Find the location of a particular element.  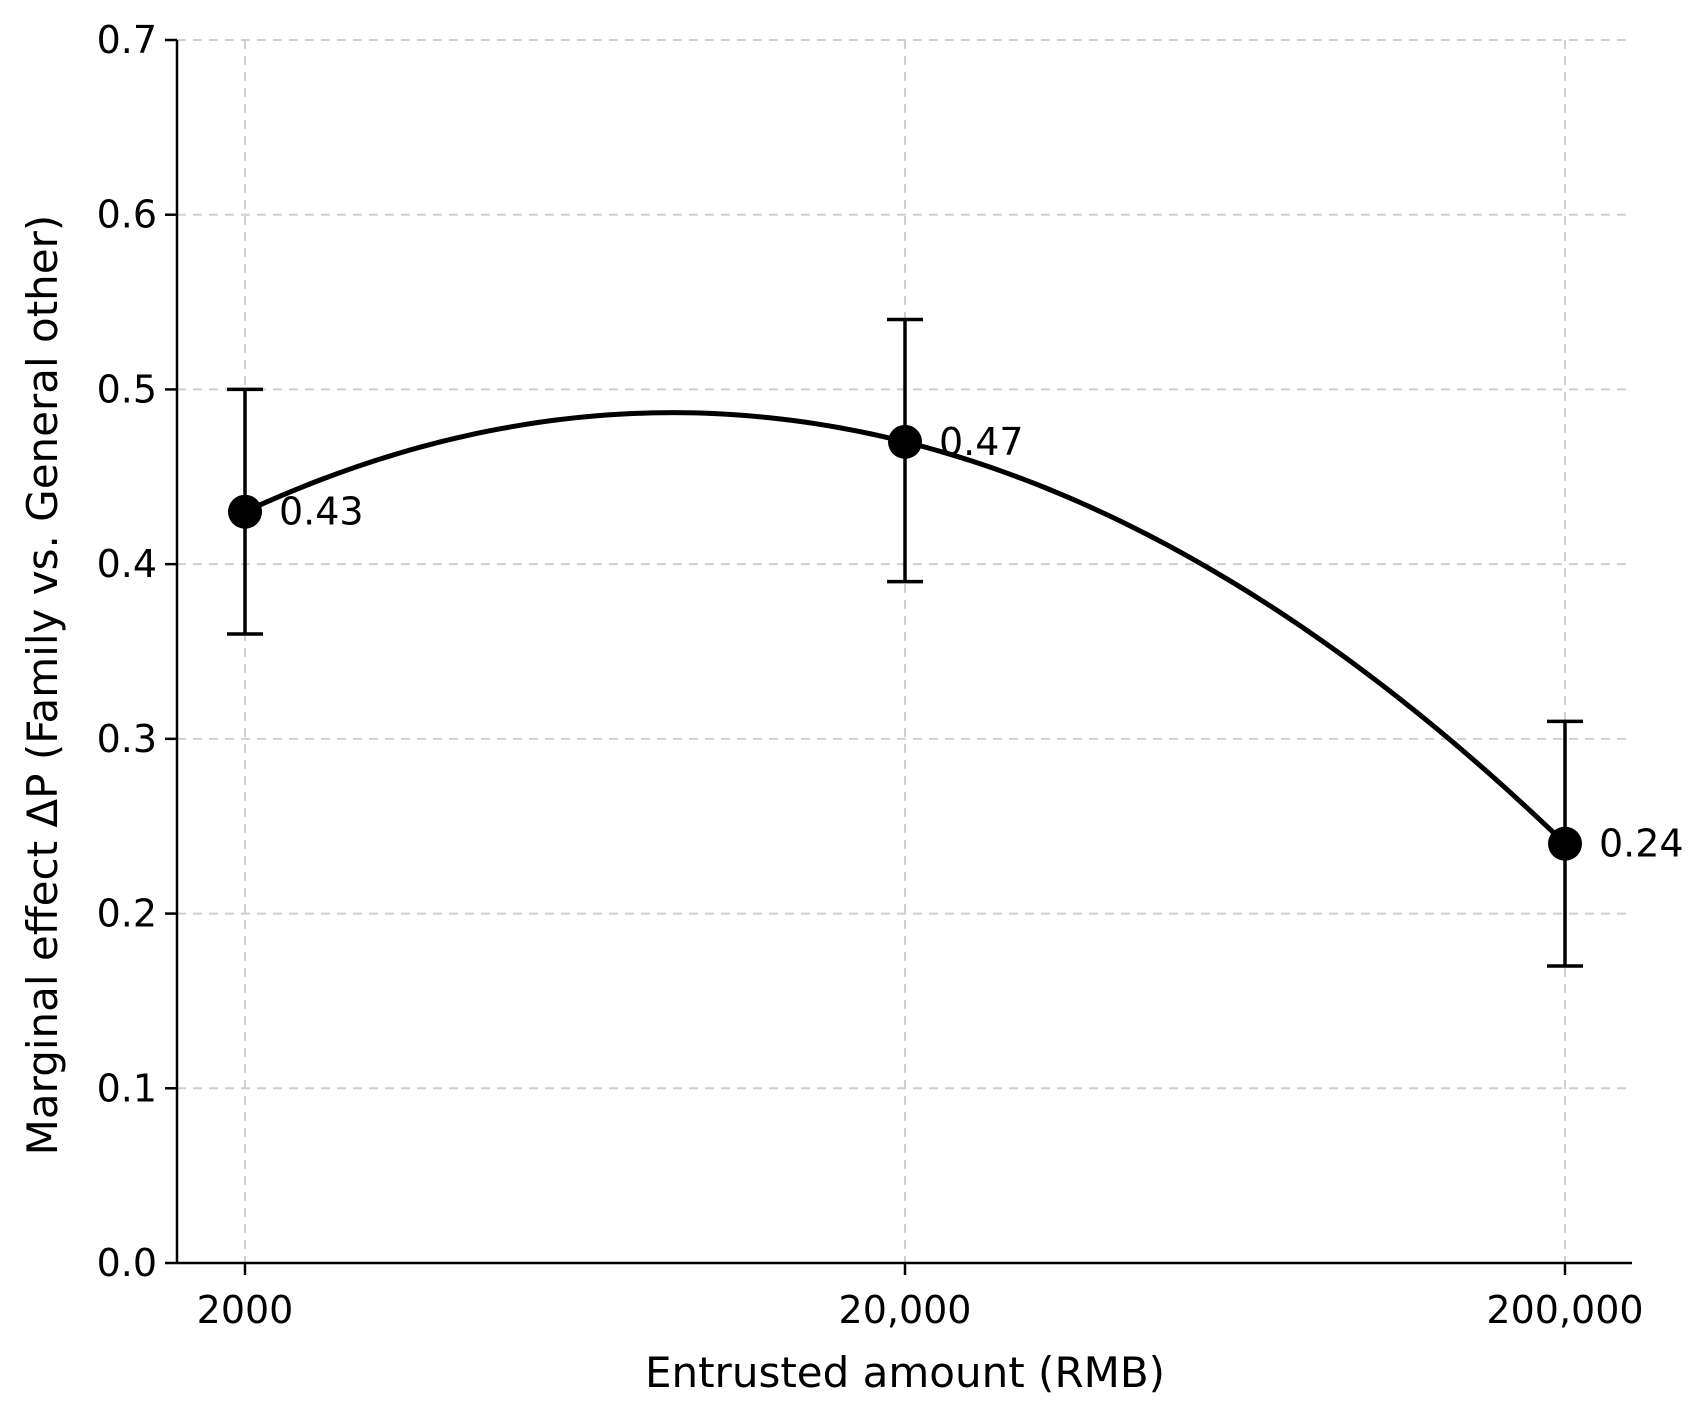

y-tick-label: 0.6 is located at coordinates (127, 215).